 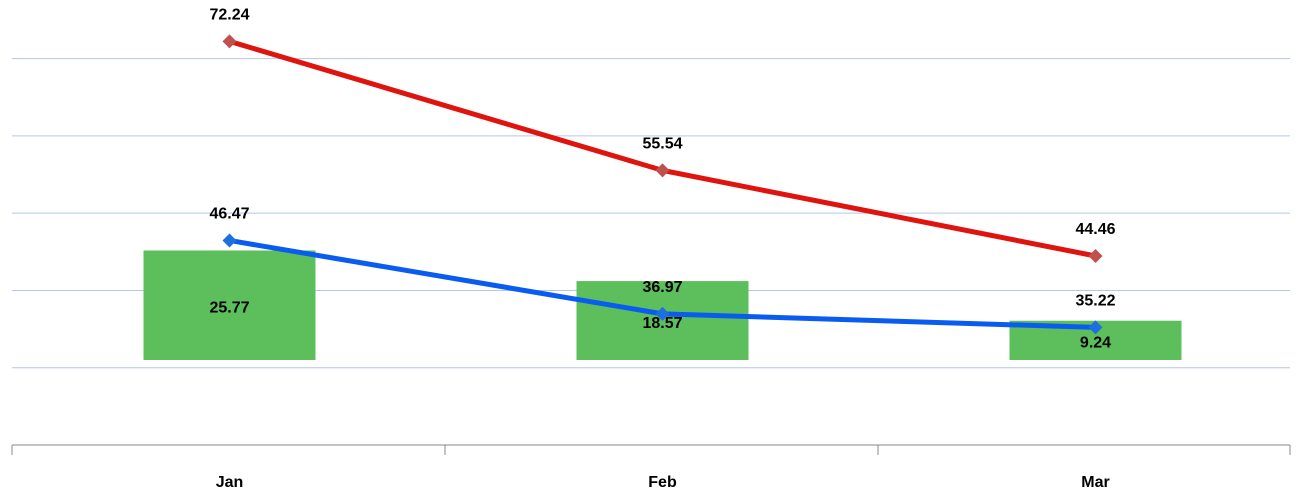 What do you see at coordinates (229, 15) in the screenshot?
I see `data-label: 72.24` at bounding box center [229, 15].